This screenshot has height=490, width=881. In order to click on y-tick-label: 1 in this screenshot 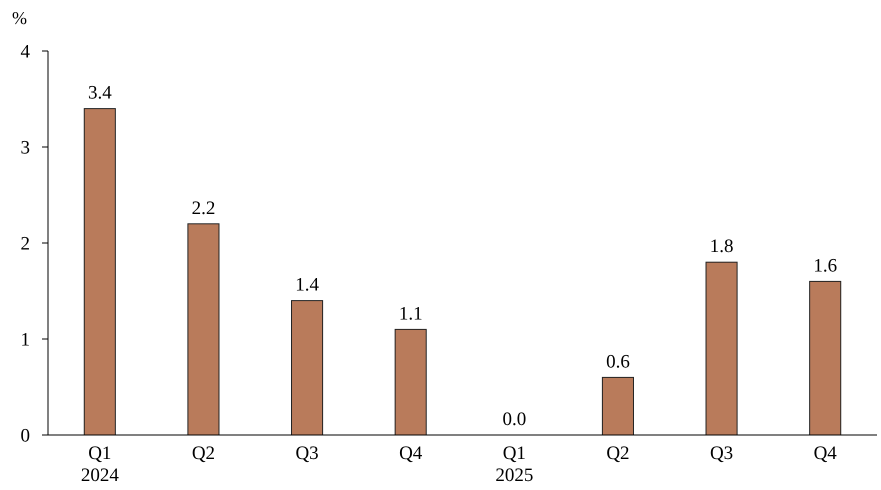, I will do `click(25, 340)`.